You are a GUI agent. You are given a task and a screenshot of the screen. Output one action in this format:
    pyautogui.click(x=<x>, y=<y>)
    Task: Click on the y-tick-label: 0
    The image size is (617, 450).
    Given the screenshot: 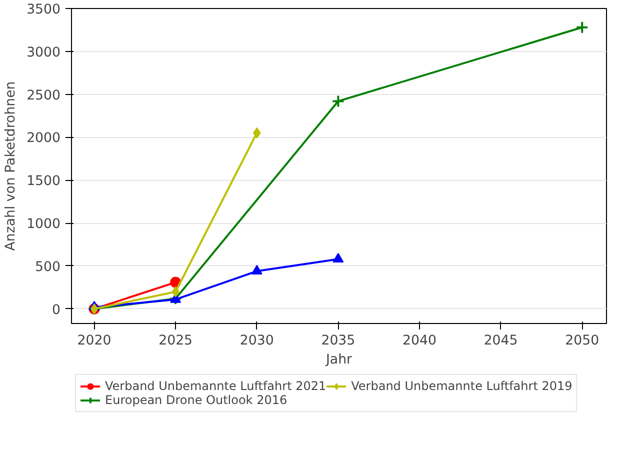 What is the action you would take?
    pyautogui.click(x=56, y=310)
    